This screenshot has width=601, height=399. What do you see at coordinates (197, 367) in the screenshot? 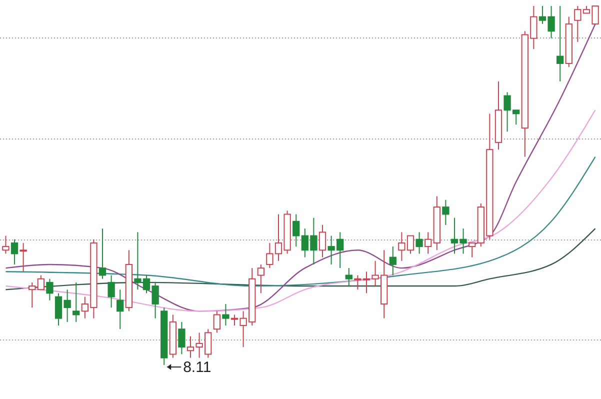
I see `annotation: 8.11` at bounding box center [197, 367].